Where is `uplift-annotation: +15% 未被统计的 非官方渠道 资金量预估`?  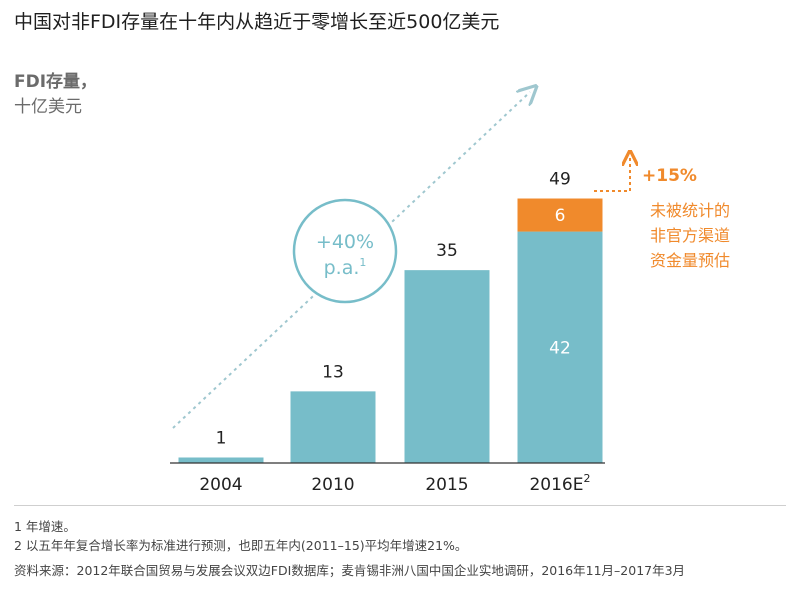
uplift-annotation: +15% 未被统计的 非官方渠道 资金量预估 is located at coordinates (662, 214).